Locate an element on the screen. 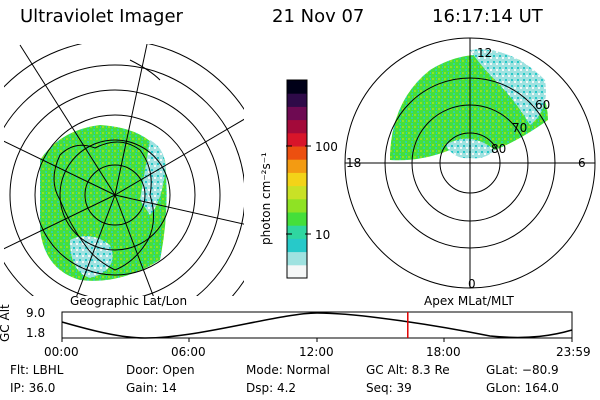 The image size is (600, 400). timeline-tick-3: 18:00 is located at coordinates (443, 352).